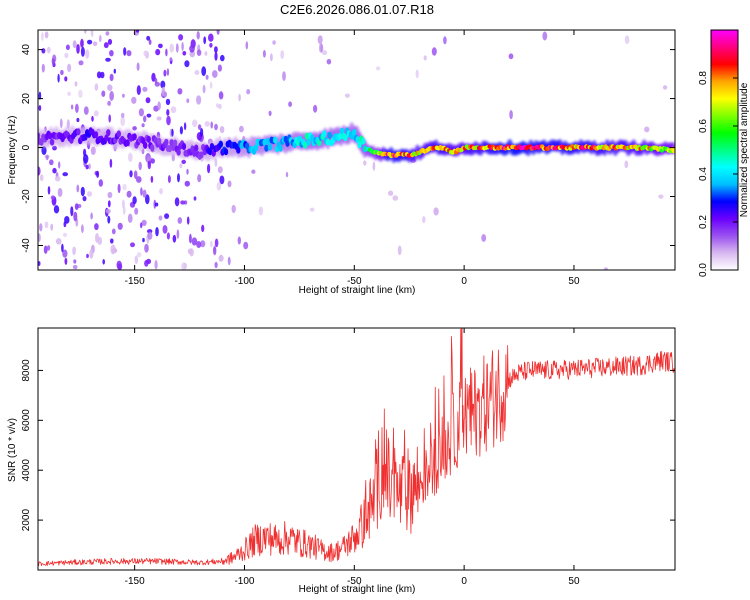  Describe the element at coordinates (26, 470) in the screenshot. I see `y-tick-label: 4000` at that location.